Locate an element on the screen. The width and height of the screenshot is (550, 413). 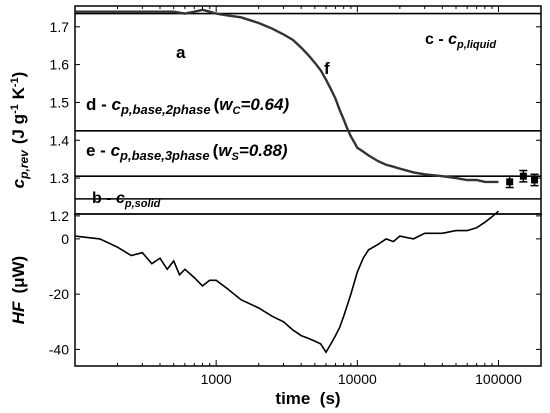
annotation-e-sub: p,base,3phase is located at coordinates (164, 155).